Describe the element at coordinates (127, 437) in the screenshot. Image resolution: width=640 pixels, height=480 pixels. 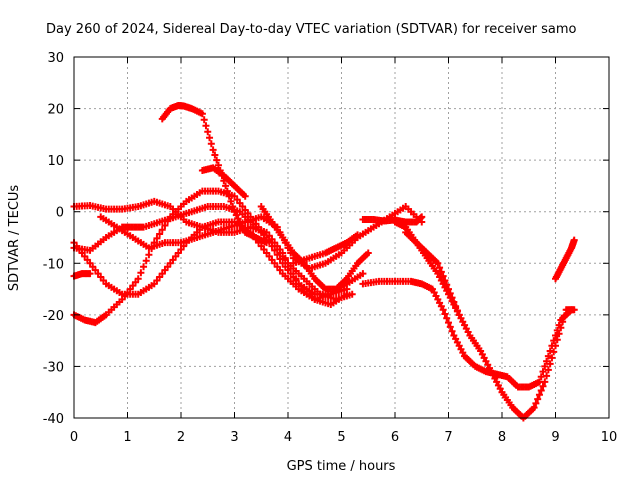
I see `x-tick-label: 1` at that location.